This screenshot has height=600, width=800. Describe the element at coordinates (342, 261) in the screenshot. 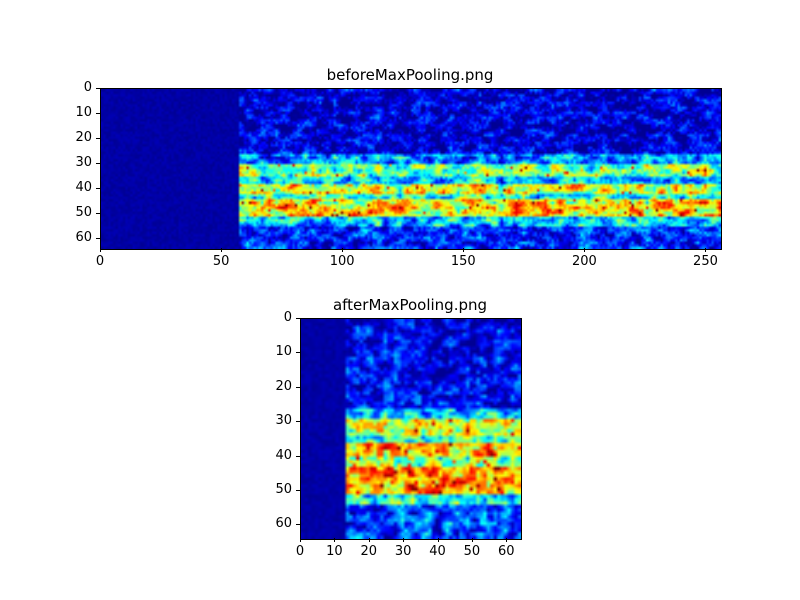

I see `x-tick-label: 100` at that location.